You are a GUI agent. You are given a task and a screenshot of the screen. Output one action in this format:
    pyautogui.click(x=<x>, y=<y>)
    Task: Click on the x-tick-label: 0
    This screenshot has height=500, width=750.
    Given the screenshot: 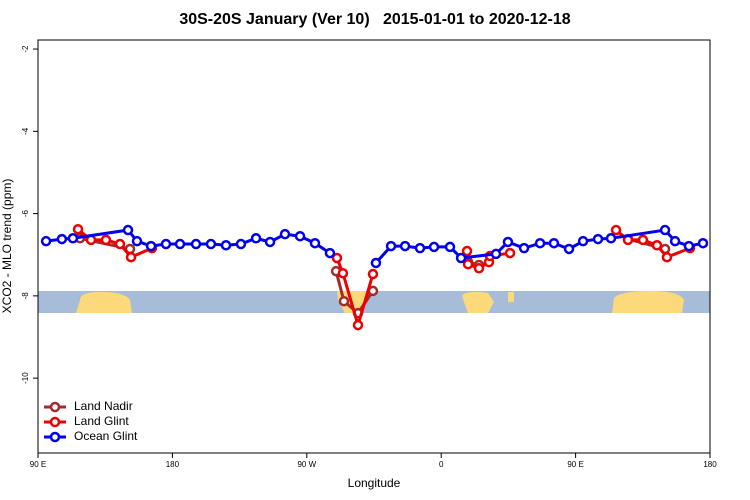 What is the action you would take?
    pyautogui.click(x=441, y=464)
    